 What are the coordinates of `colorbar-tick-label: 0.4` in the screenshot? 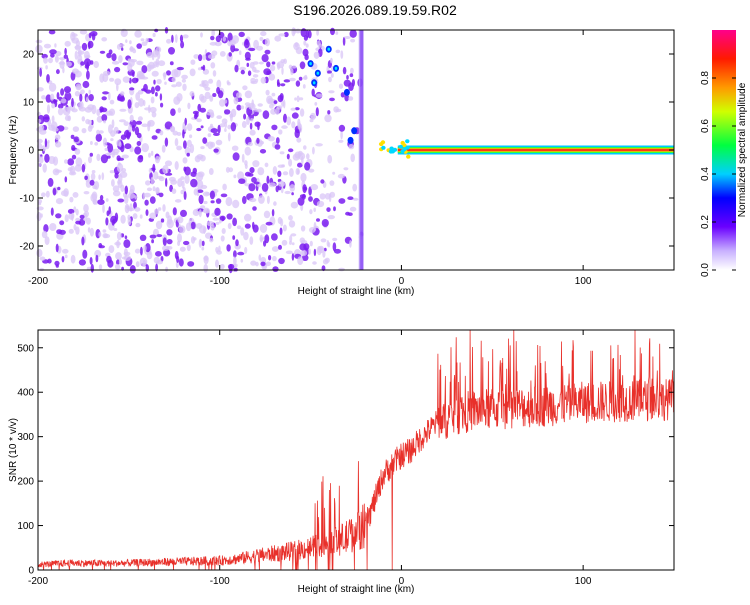 It's located at (705, 174).